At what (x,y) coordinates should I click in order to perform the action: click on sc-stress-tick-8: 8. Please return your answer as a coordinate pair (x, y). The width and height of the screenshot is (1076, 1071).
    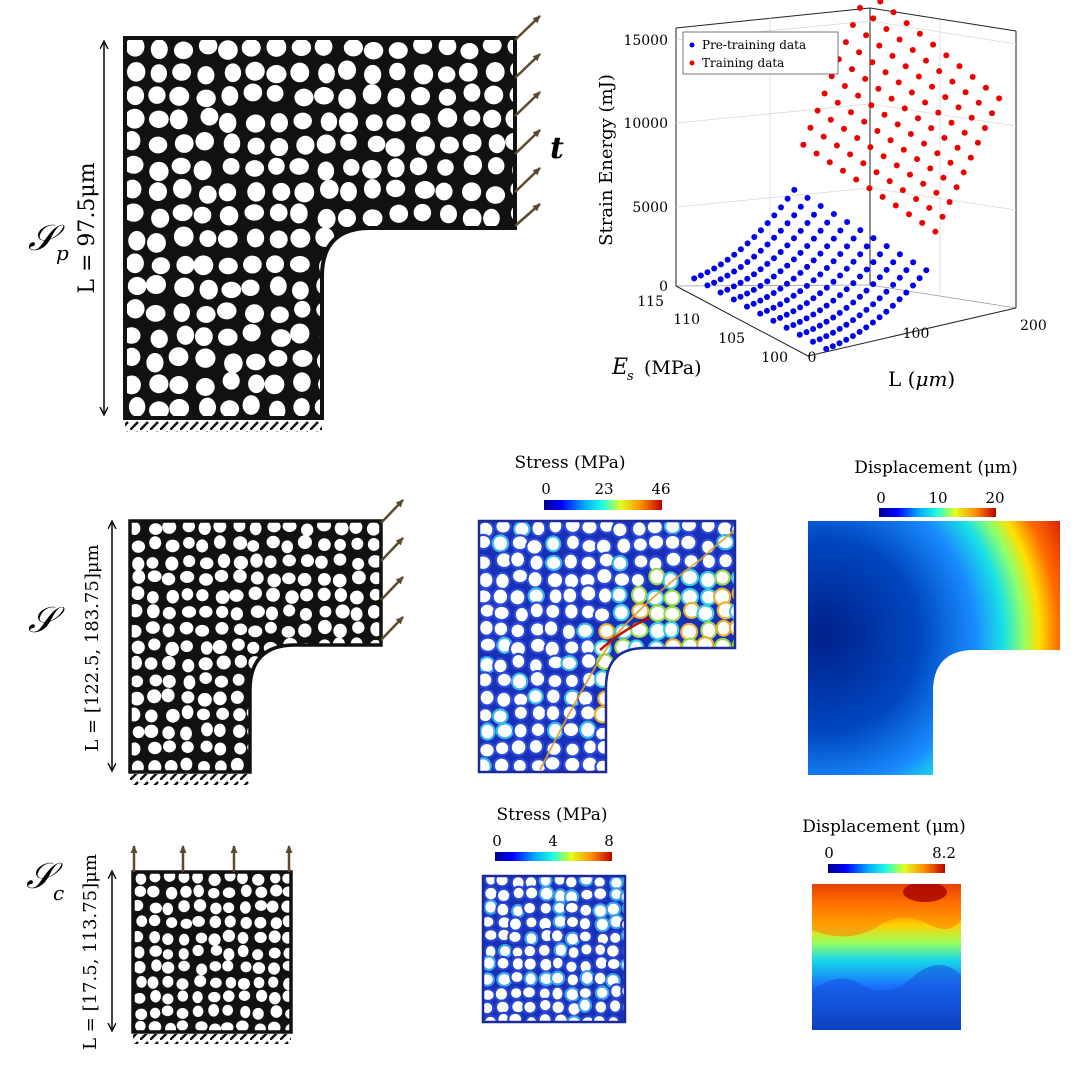
    Looking at the image, I should click on (609, 841).